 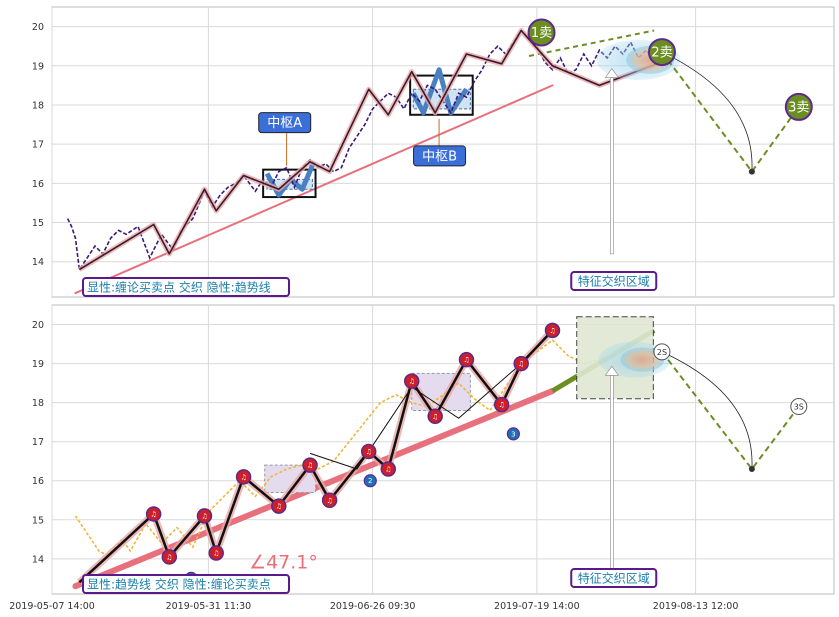 What do you see at coordinates (591, 43) in the screenshot?
I see `trendline-extension` at bounding box center [591, 43].